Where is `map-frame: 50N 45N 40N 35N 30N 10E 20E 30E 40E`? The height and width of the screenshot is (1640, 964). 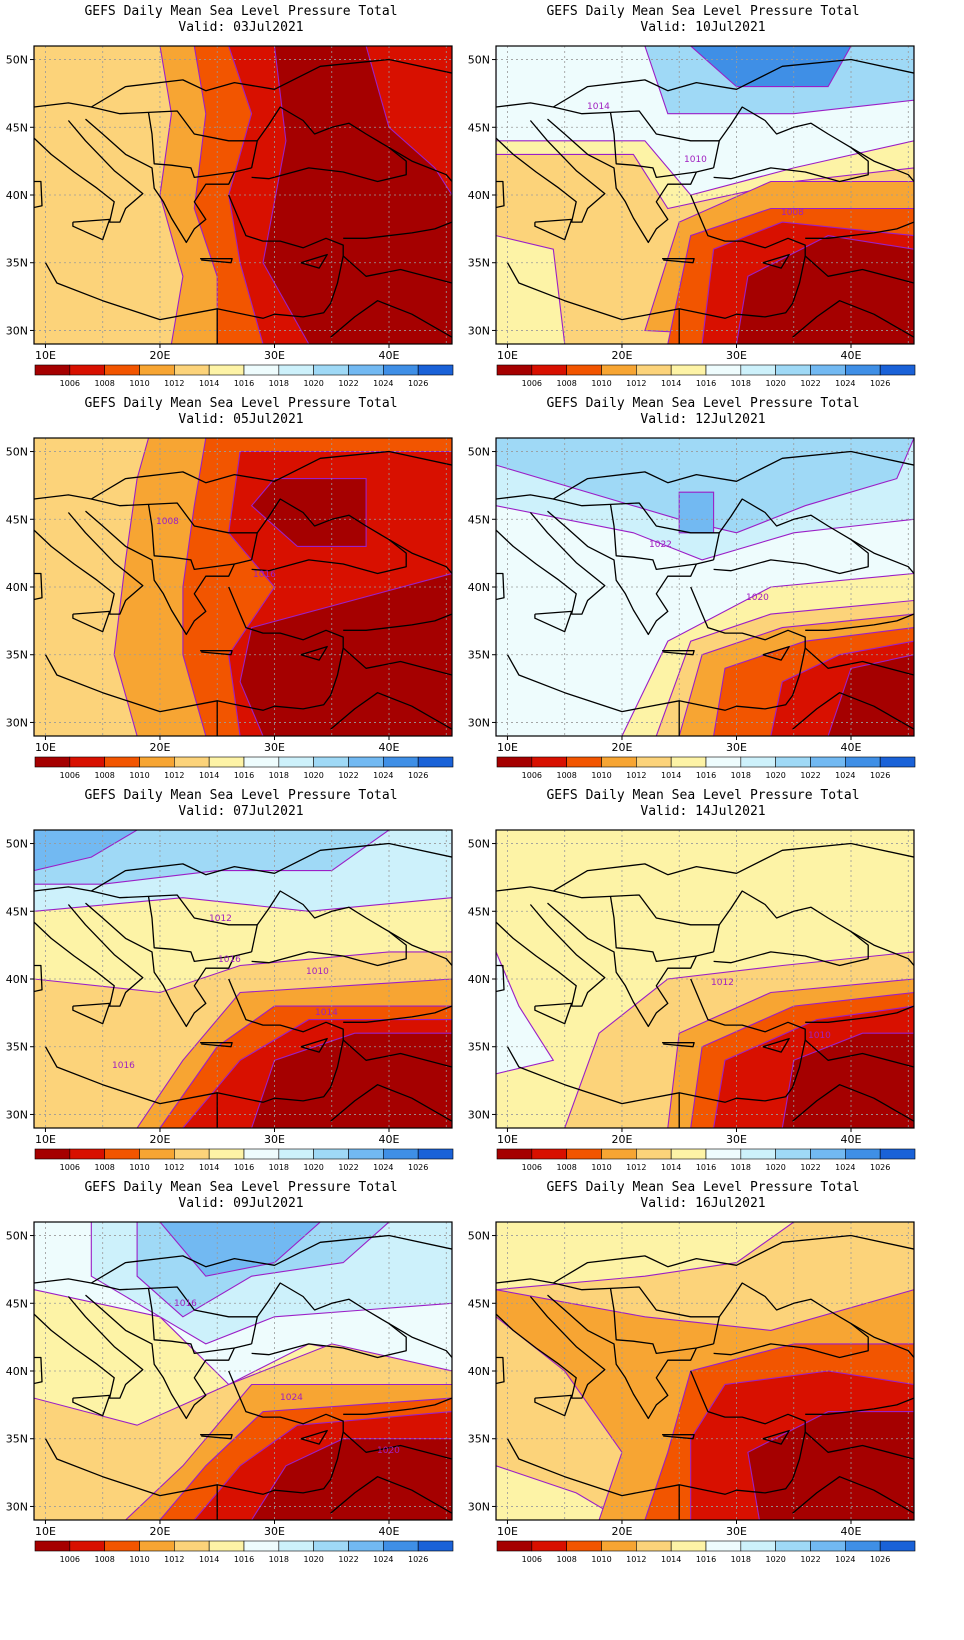
map-frame: 50N 45N 40N 35N 30N 10E 20E 30E 40E is located at coordinates (691, 1379).